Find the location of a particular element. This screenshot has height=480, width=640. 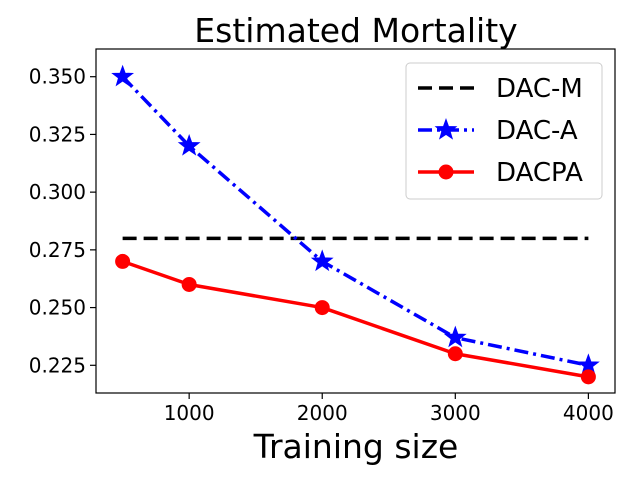

x-tick-label: 4000 is located at coordinates (588, 413).